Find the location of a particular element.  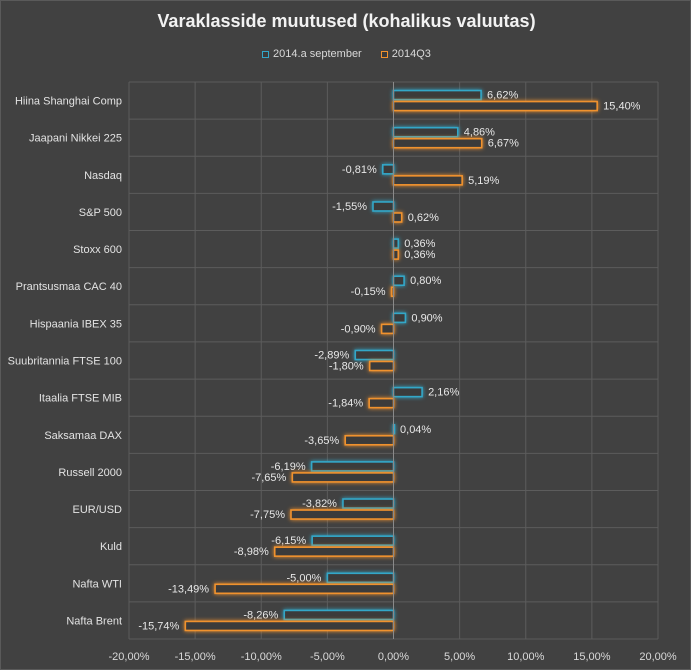

data-label-series-1: -8,26% is located at coordinates (260, 615).